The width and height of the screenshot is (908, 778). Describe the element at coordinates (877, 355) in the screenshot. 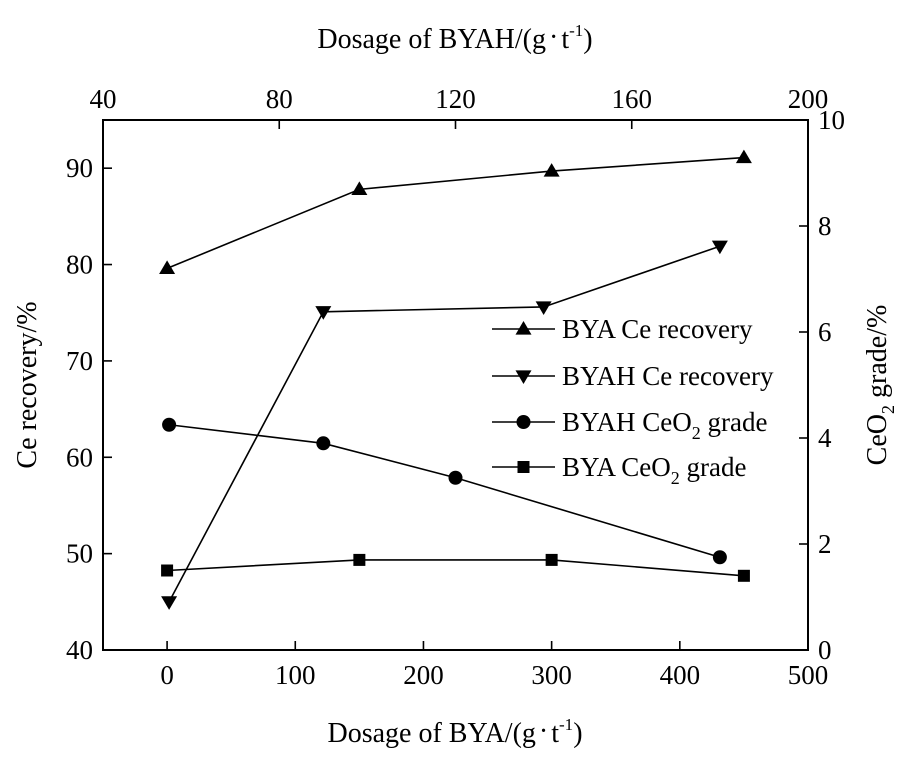

I see `right-axis-title-suffix: grade/%` at that location.